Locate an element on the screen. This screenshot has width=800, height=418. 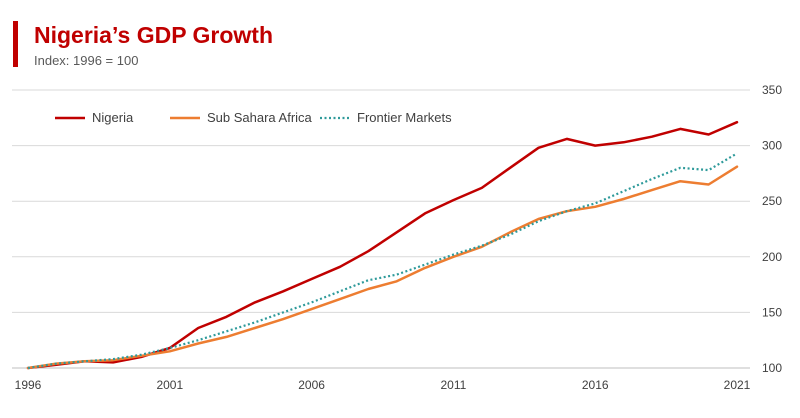
chart-title: Nigeria’s GDP Growth is located at coordinates (153, 35).